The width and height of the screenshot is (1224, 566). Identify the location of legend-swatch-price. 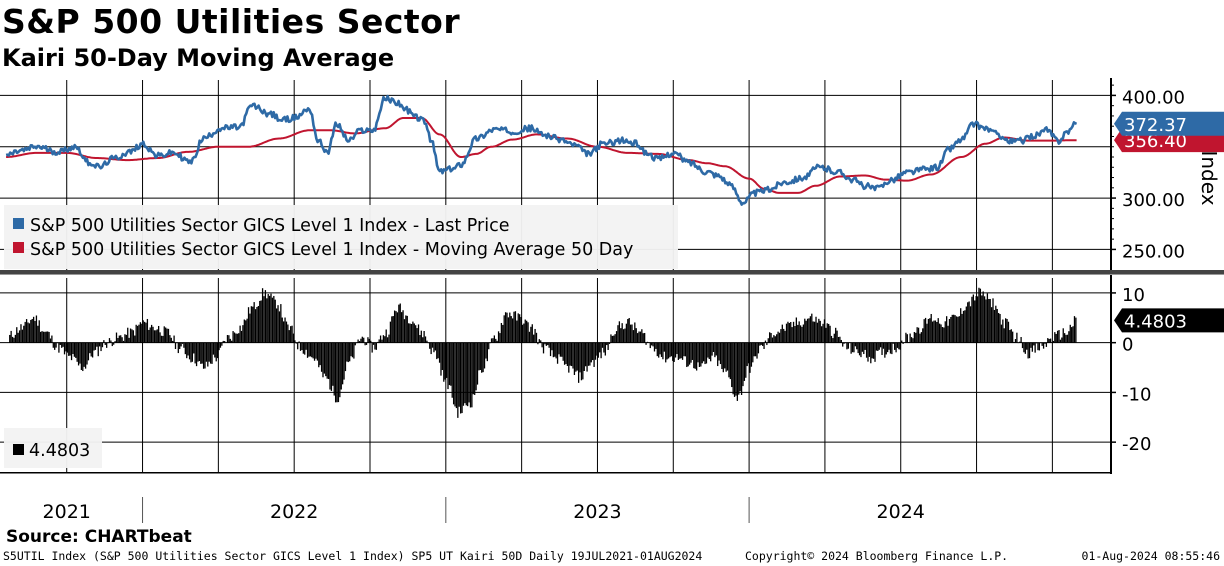
(18, 223).